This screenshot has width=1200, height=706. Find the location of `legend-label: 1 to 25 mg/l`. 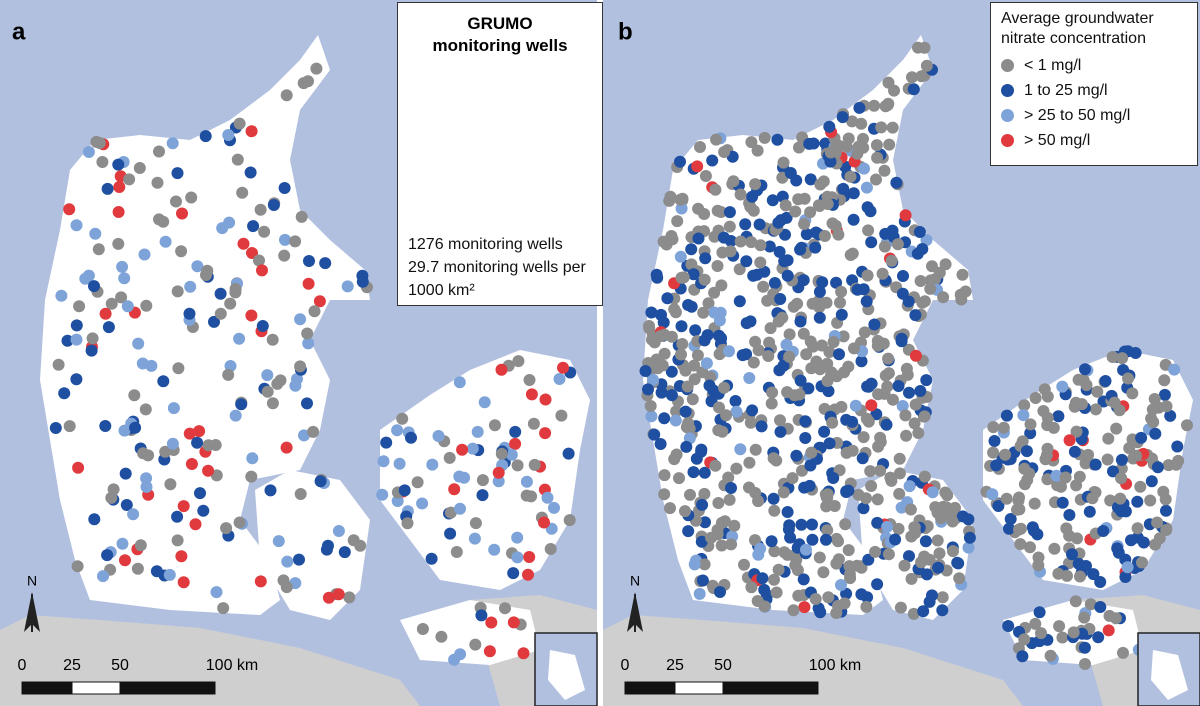

legend-label: 1 to 25 mg/l is located at coordinates (1066, 90).